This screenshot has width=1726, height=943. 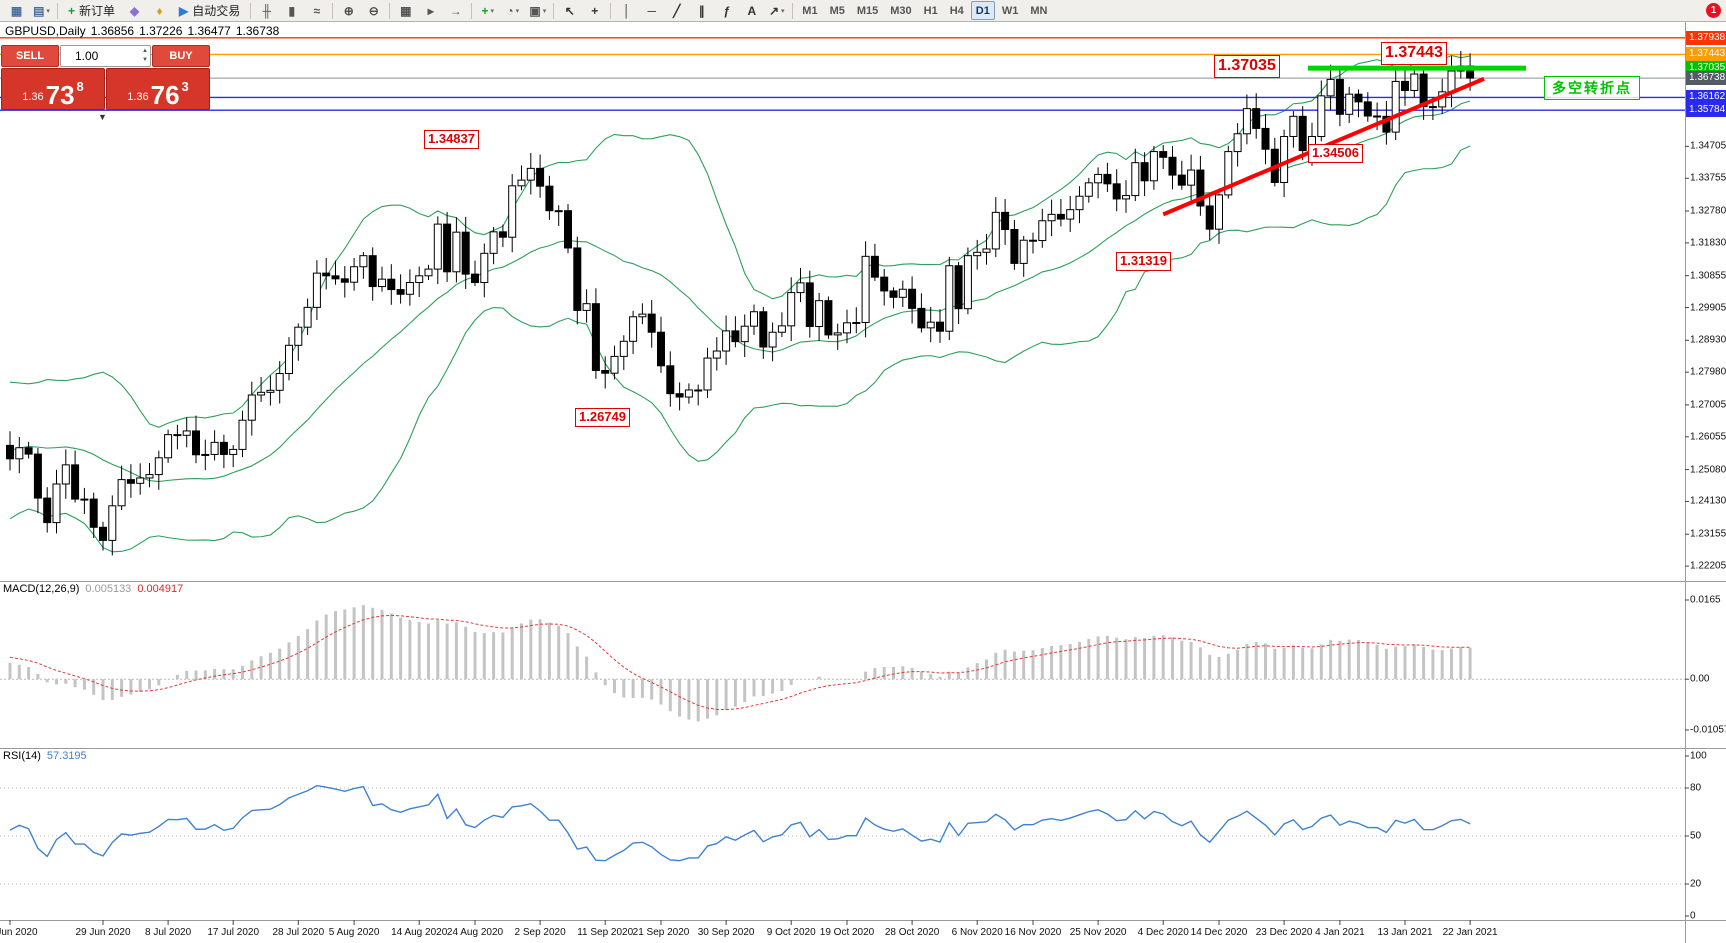 I want to click on metaeditor-button: ◆, so click(x=134, y=10).